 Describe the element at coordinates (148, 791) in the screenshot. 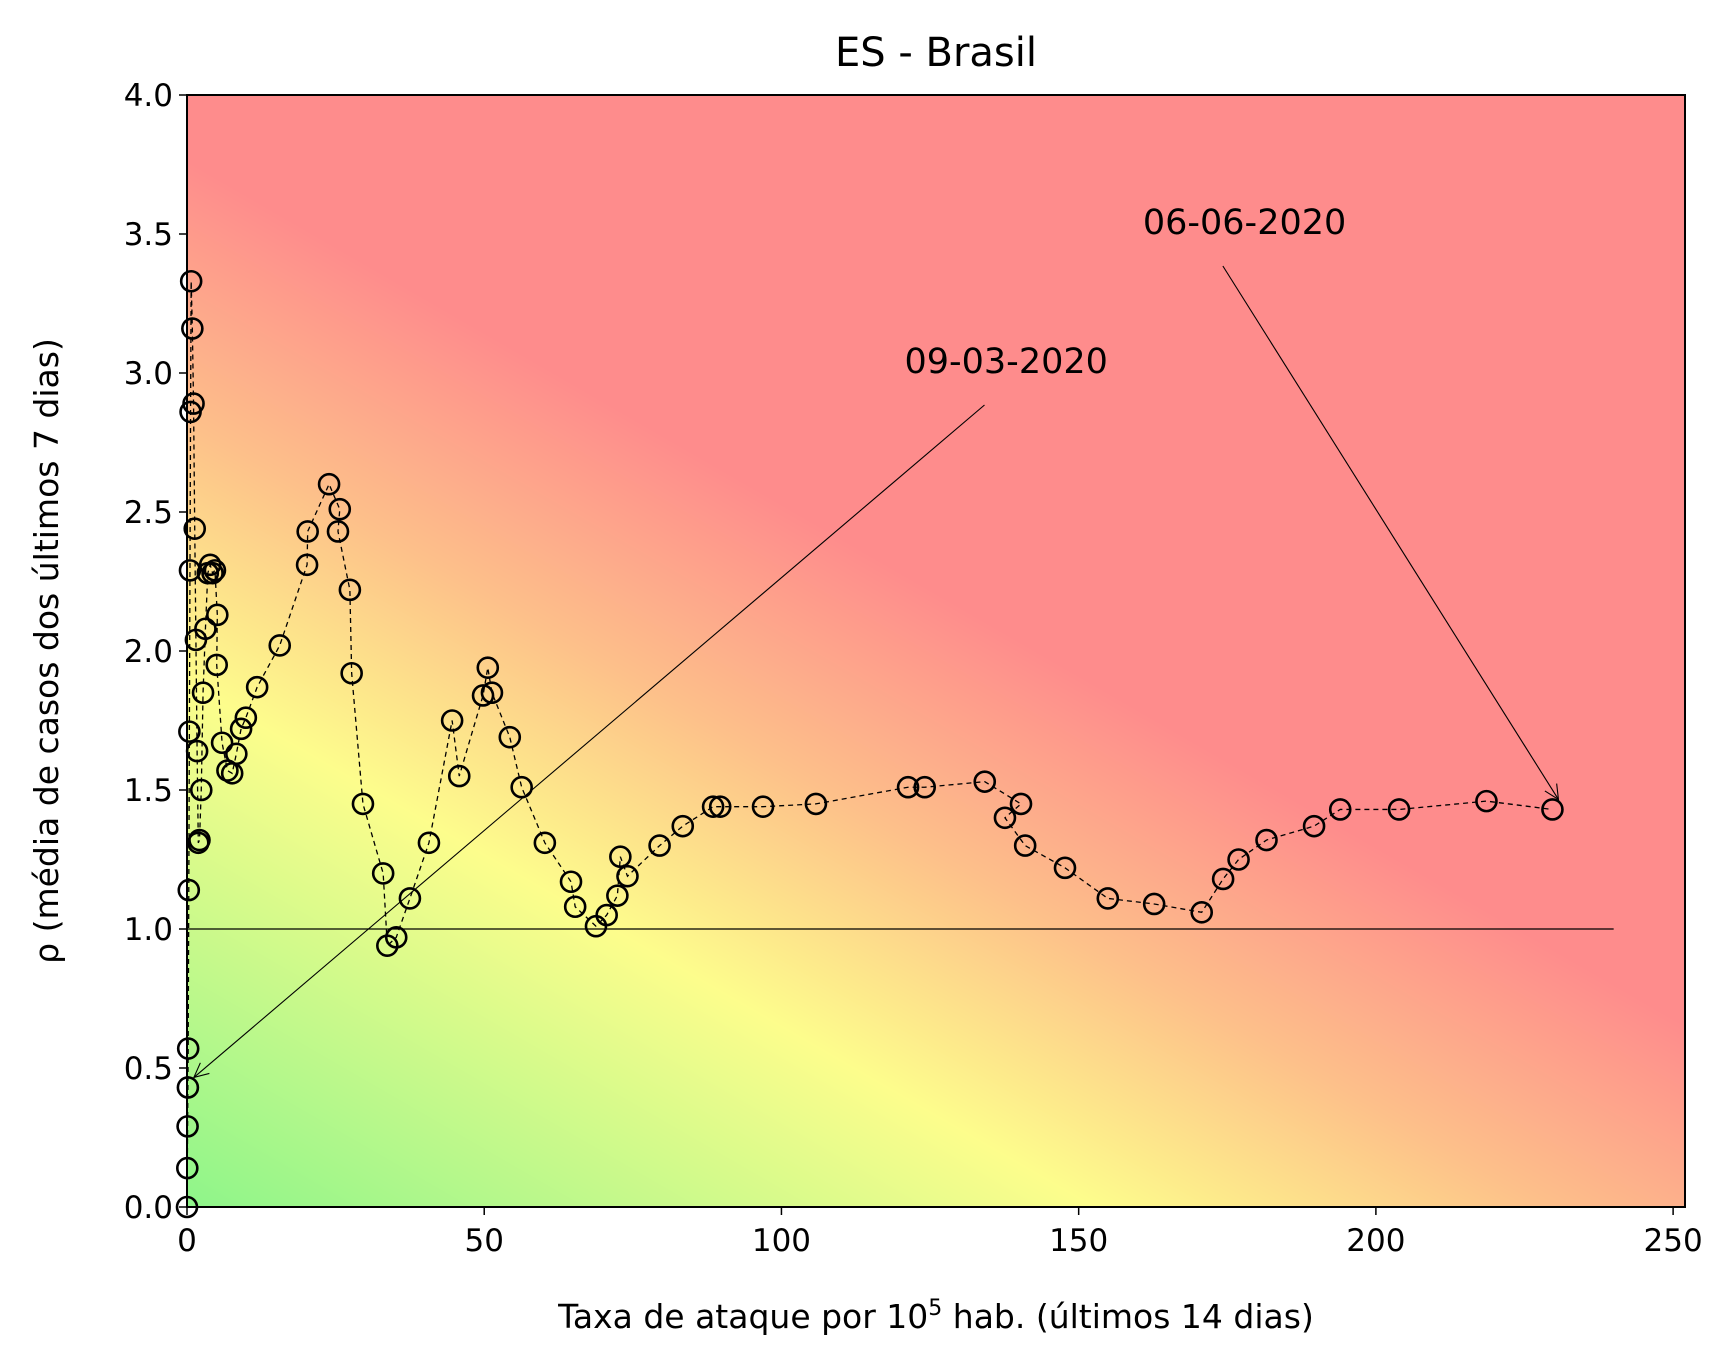

I see `y-tick-label: 1.5` at that location.